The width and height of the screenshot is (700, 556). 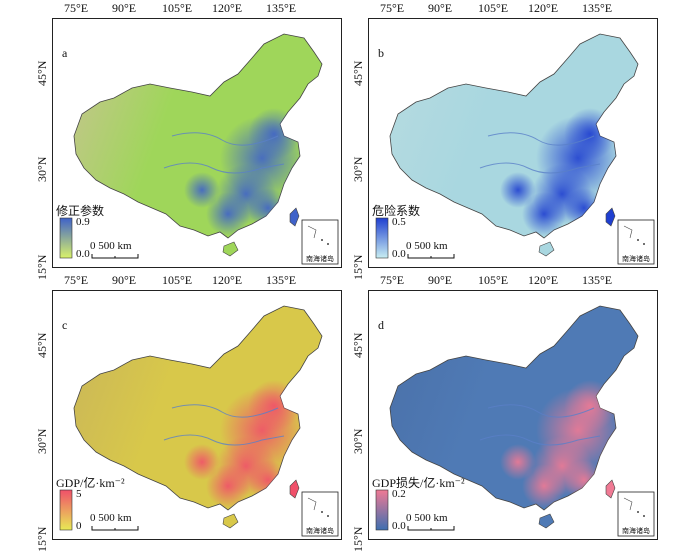 What do you see at coordinates (399, 222) in the screenshot?
I see `legend-max-value: 0.5` at bounding box center [399, 222].